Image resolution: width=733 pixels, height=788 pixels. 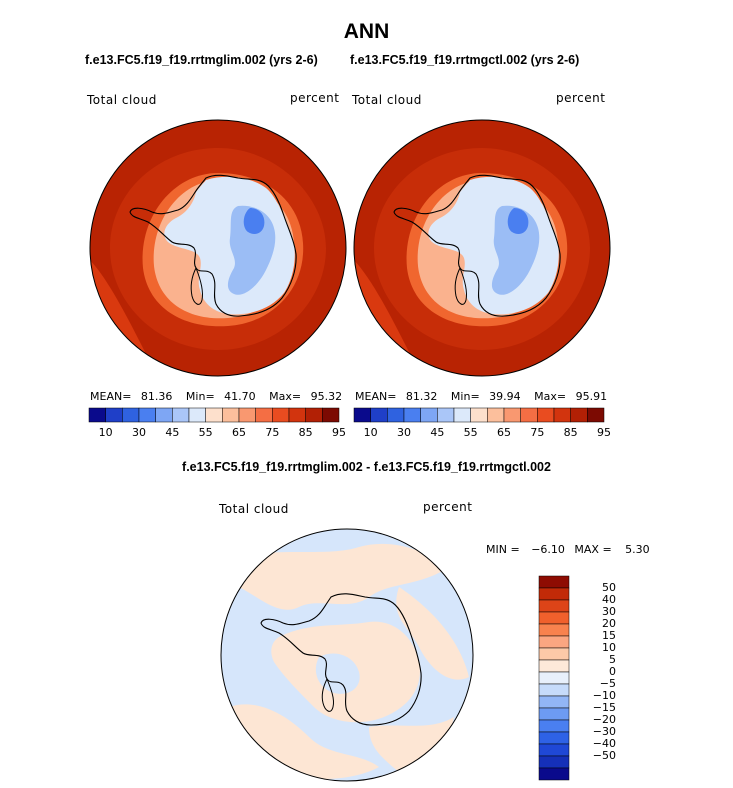 I want to click on diff-colorbar-tick-label: 15, so click(x=609, y=635).